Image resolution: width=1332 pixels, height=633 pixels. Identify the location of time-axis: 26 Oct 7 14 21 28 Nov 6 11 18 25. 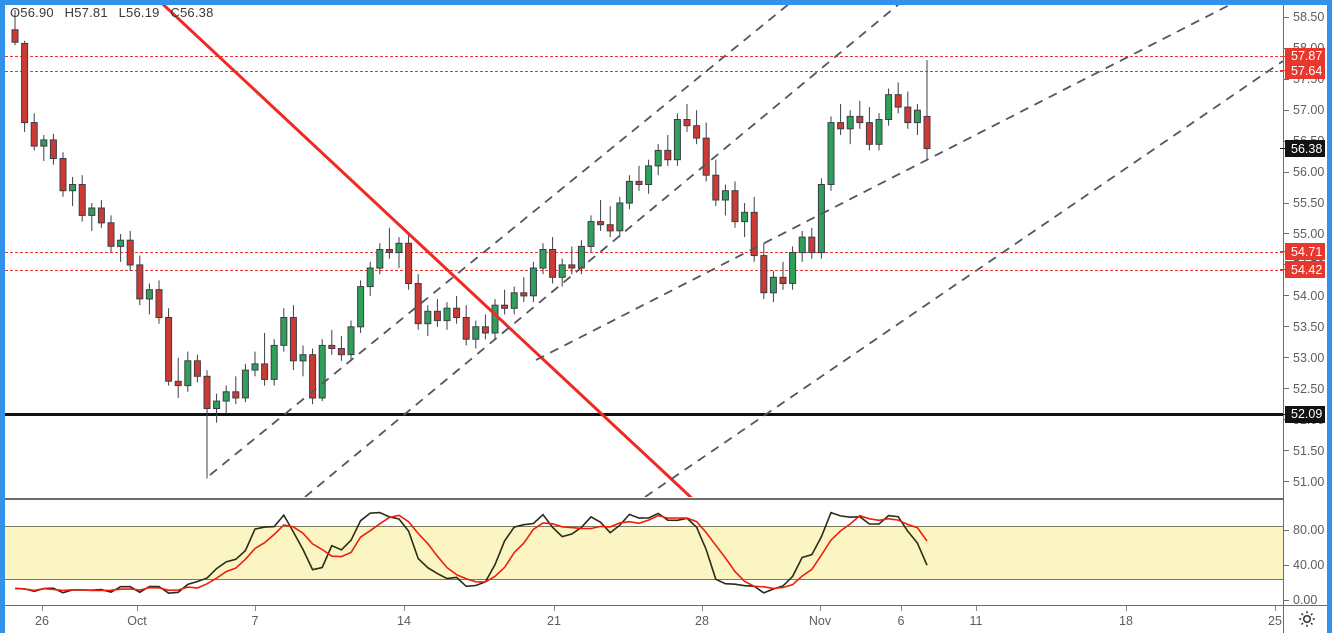
(666, 619).